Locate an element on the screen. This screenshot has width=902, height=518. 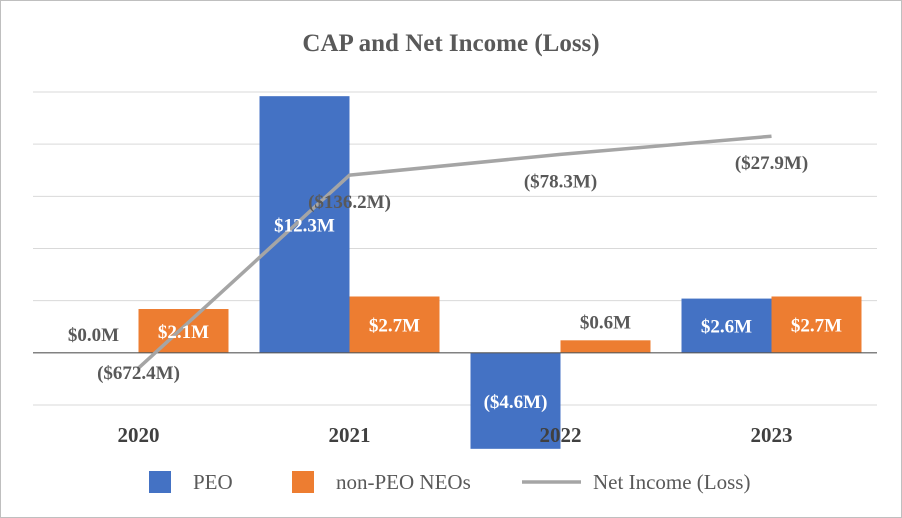
x-tick-2022: 2022 is located at coordinates (561, 435).